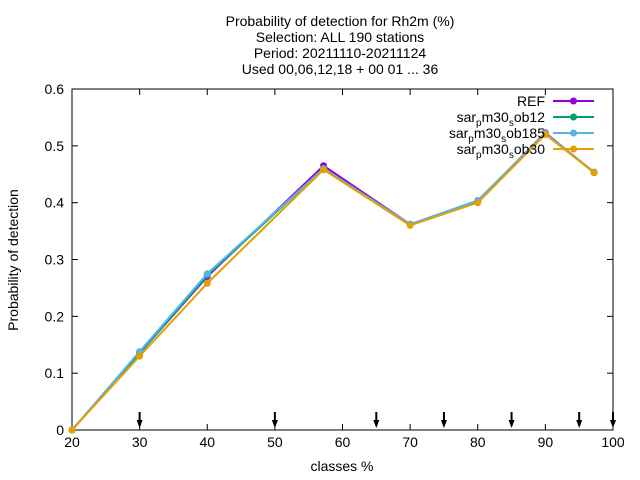  What do you see at coordinates (501, 119) in the screenshot?
I see `legend-label: sarpm30sob12` at bounding box center [501, 119].